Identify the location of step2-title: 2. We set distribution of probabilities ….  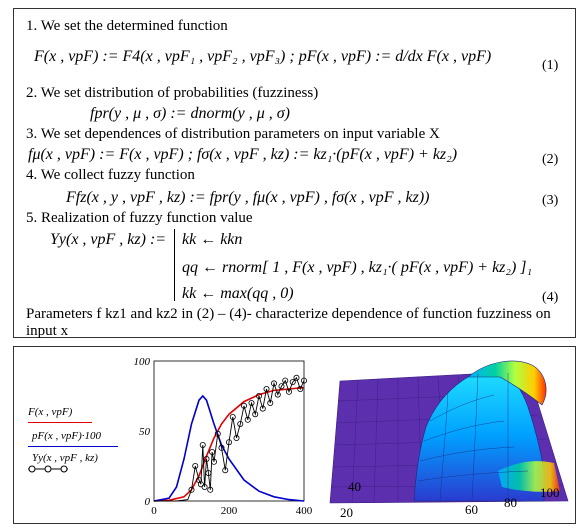
(172, 93).